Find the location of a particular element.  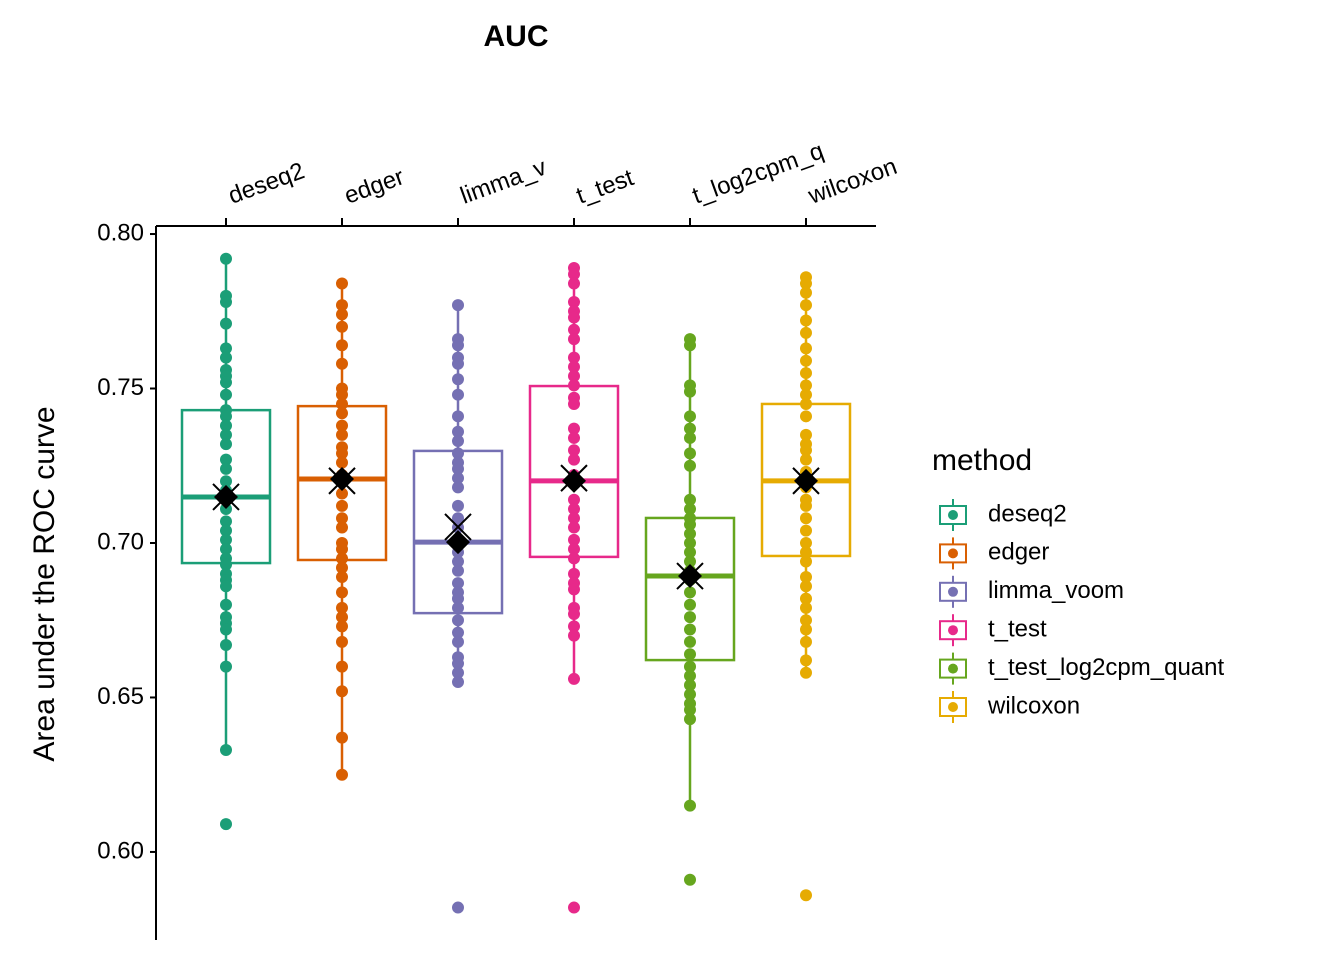

legend-label: wilcoxon is located at coordinates (1033, 705).